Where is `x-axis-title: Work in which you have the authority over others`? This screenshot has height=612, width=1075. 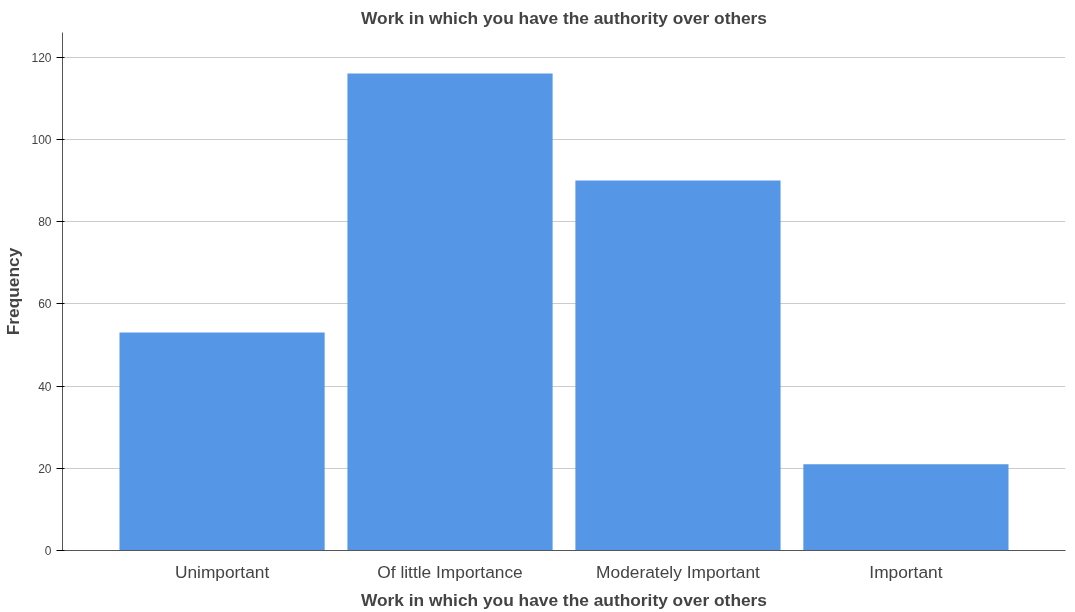 x-axis-title: Work in which you have the authority over others is located at coordinates (564, 599).